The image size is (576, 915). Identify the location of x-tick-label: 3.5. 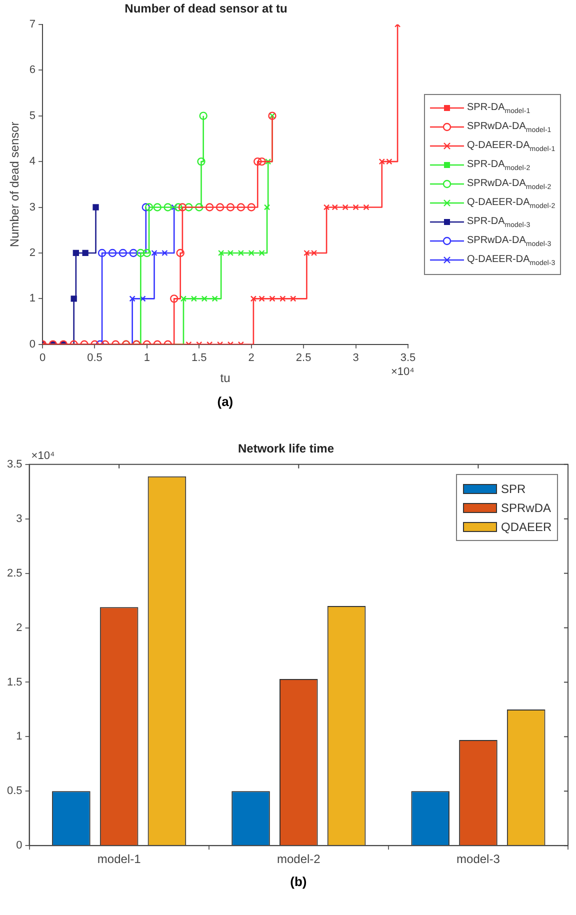
(408, 358).